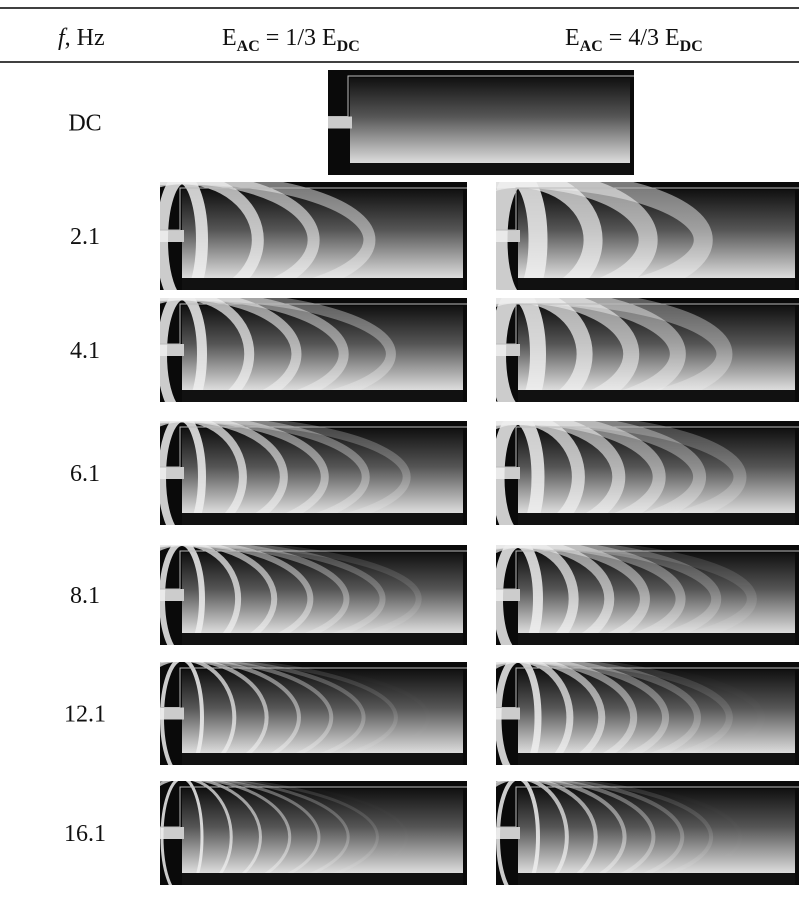 The image size is (799, 898). Describe the element at coordinates (634, 40) in the screenshot. I see `col2-header: EAC = 4/3 EDC` at that location.